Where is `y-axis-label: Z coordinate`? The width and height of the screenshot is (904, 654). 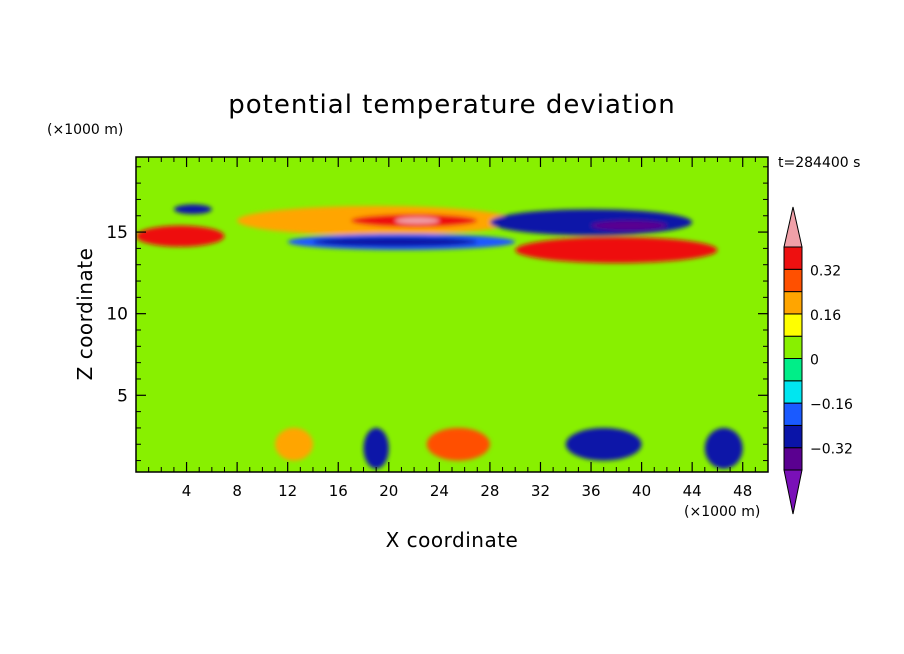 y-axis-label: Z coordinate is located at coordinates (85, 314).